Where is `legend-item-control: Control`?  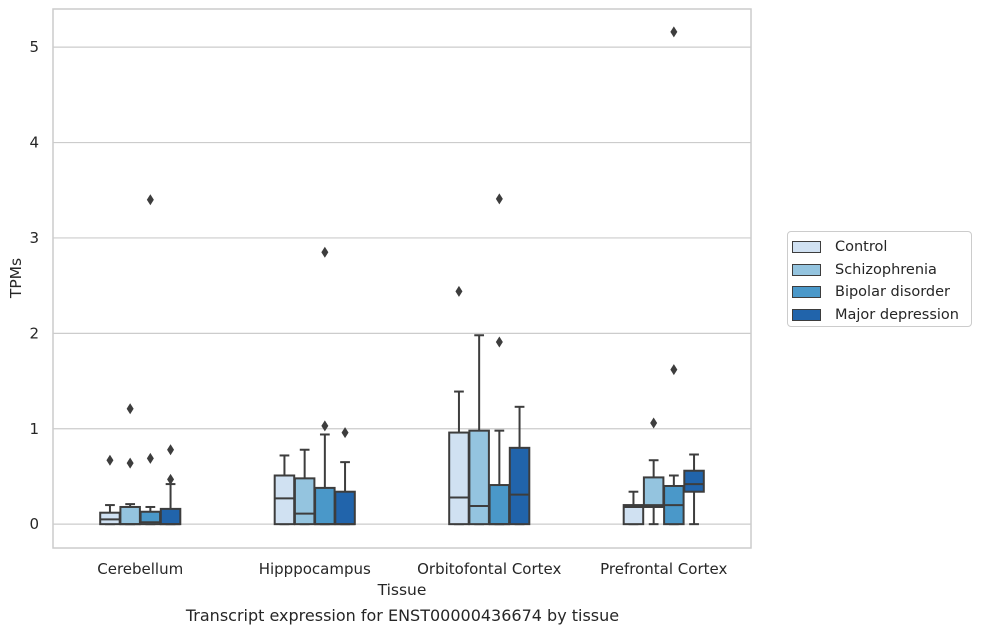 legend-item-control: Control is located at coordinates (881, 247).